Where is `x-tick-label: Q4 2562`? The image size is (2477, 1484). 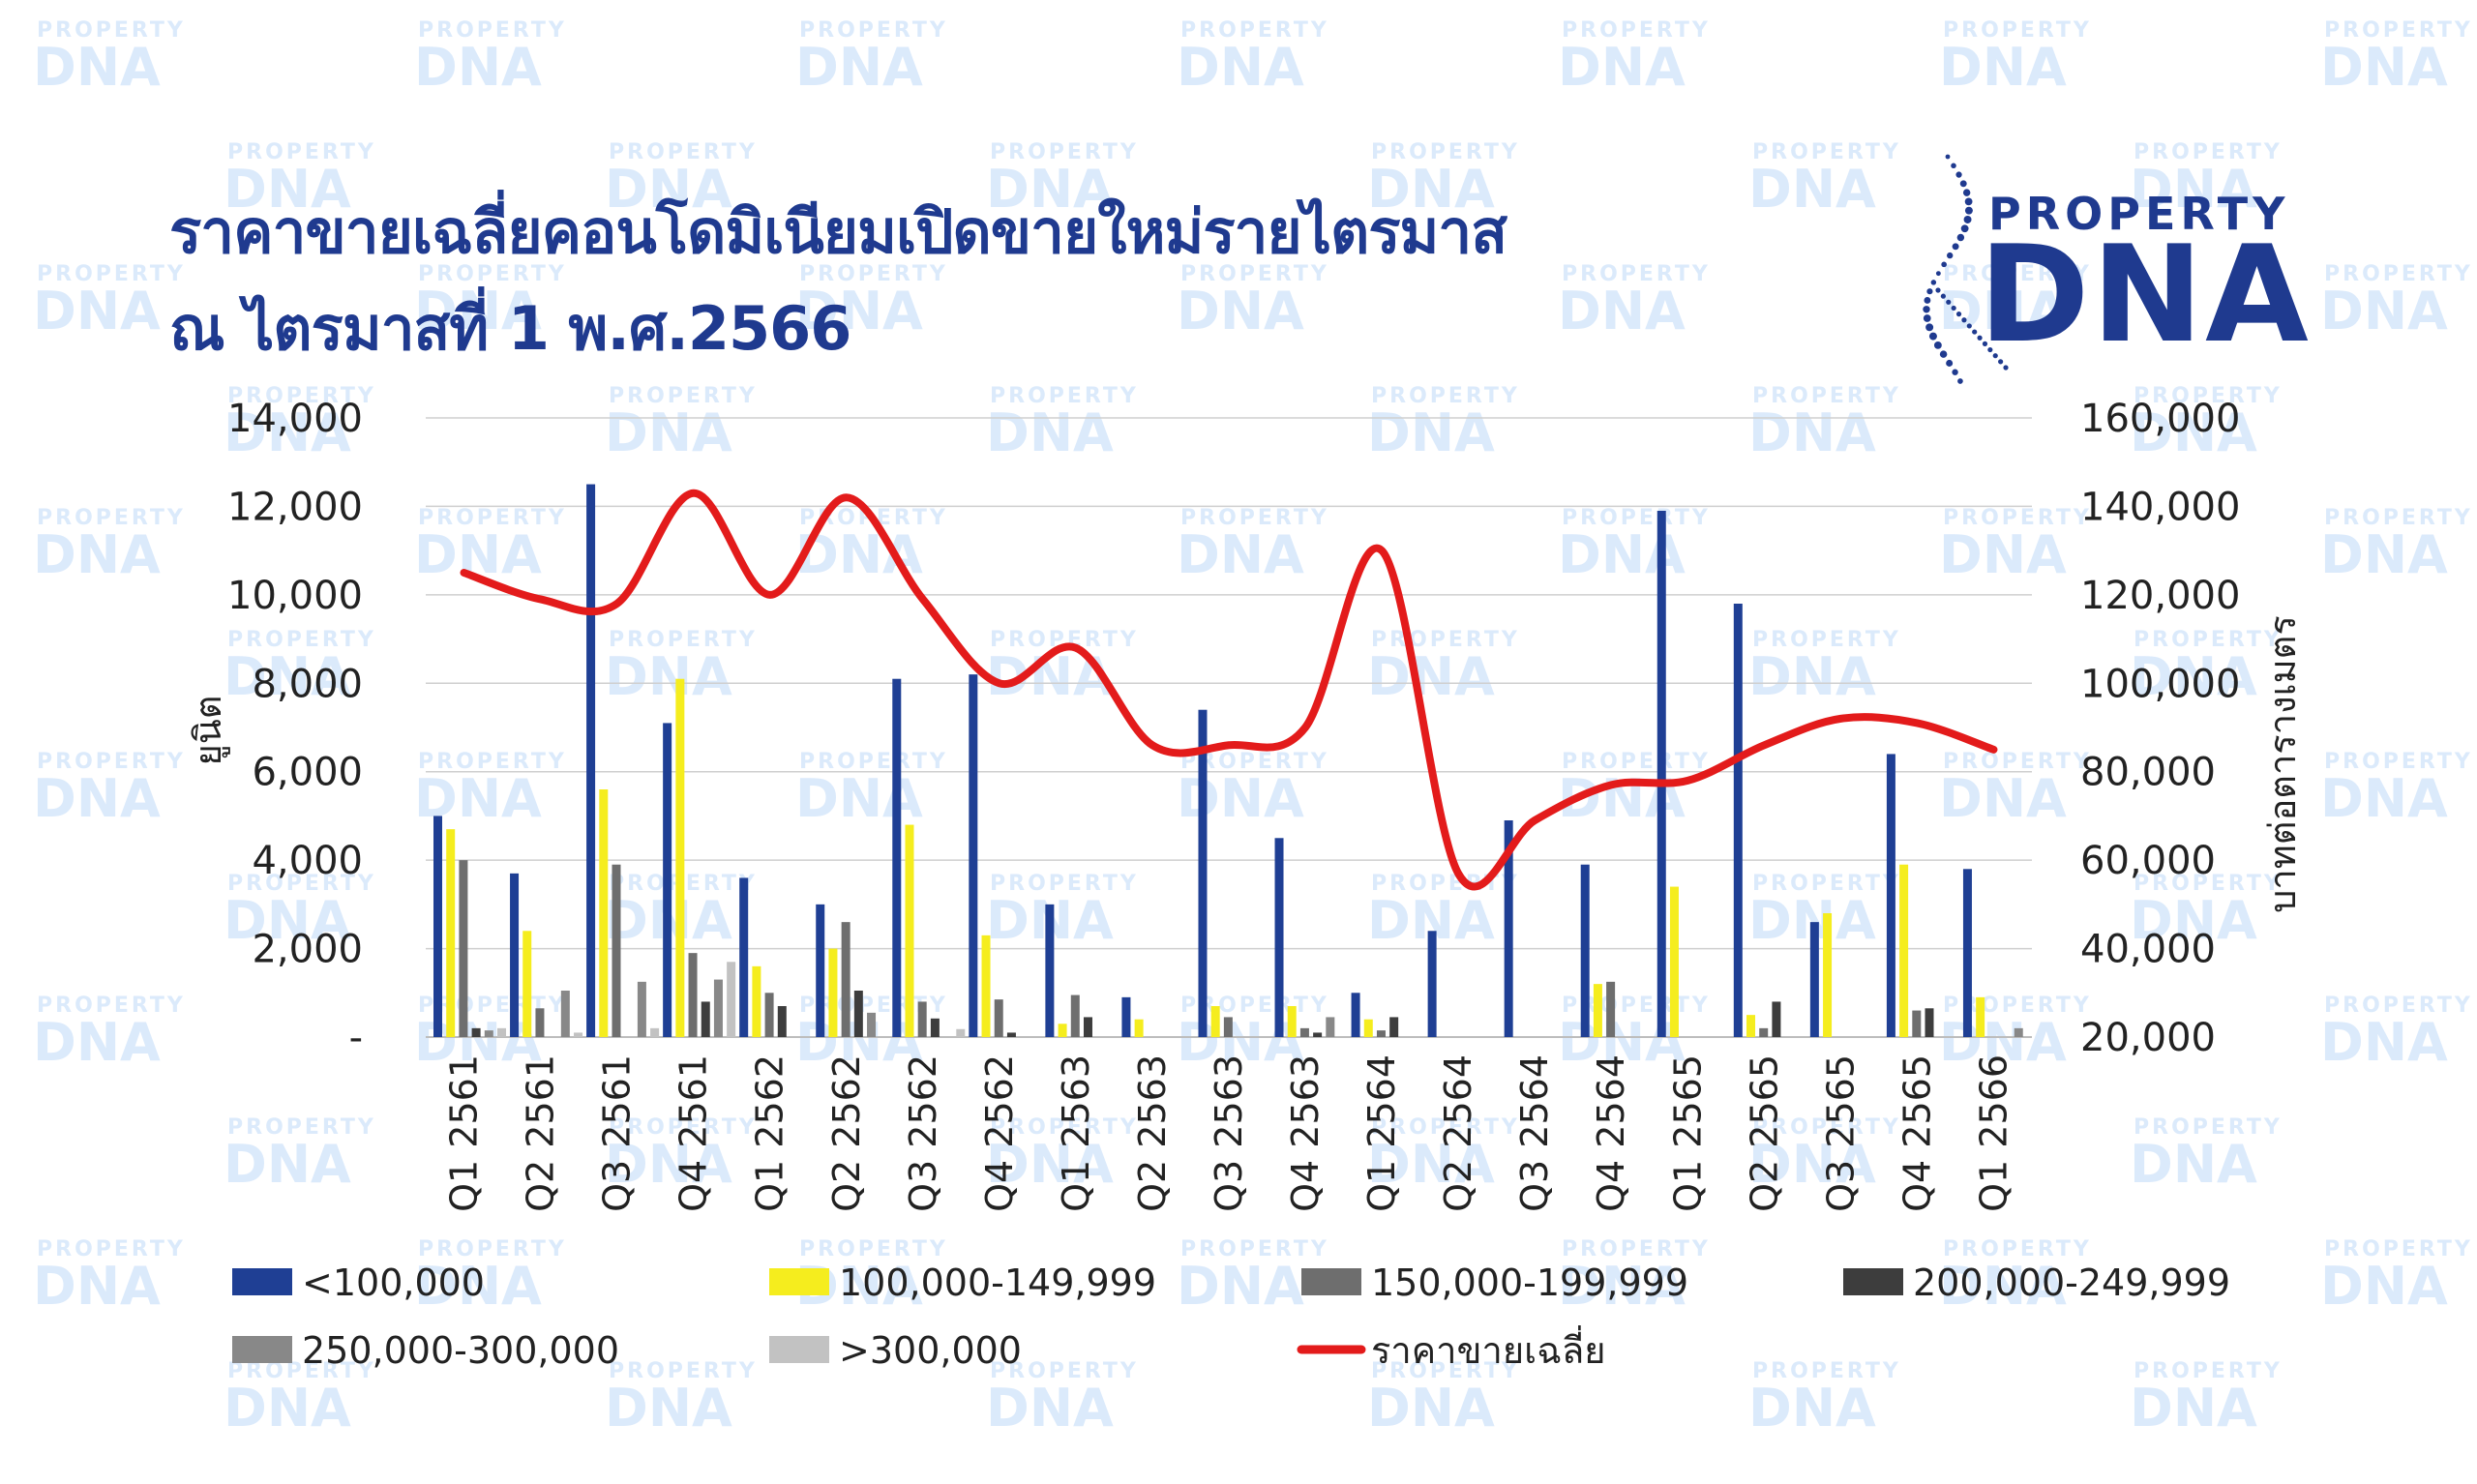
x-tick-label: Q4 2562 is located at coordinates (999, 1133).